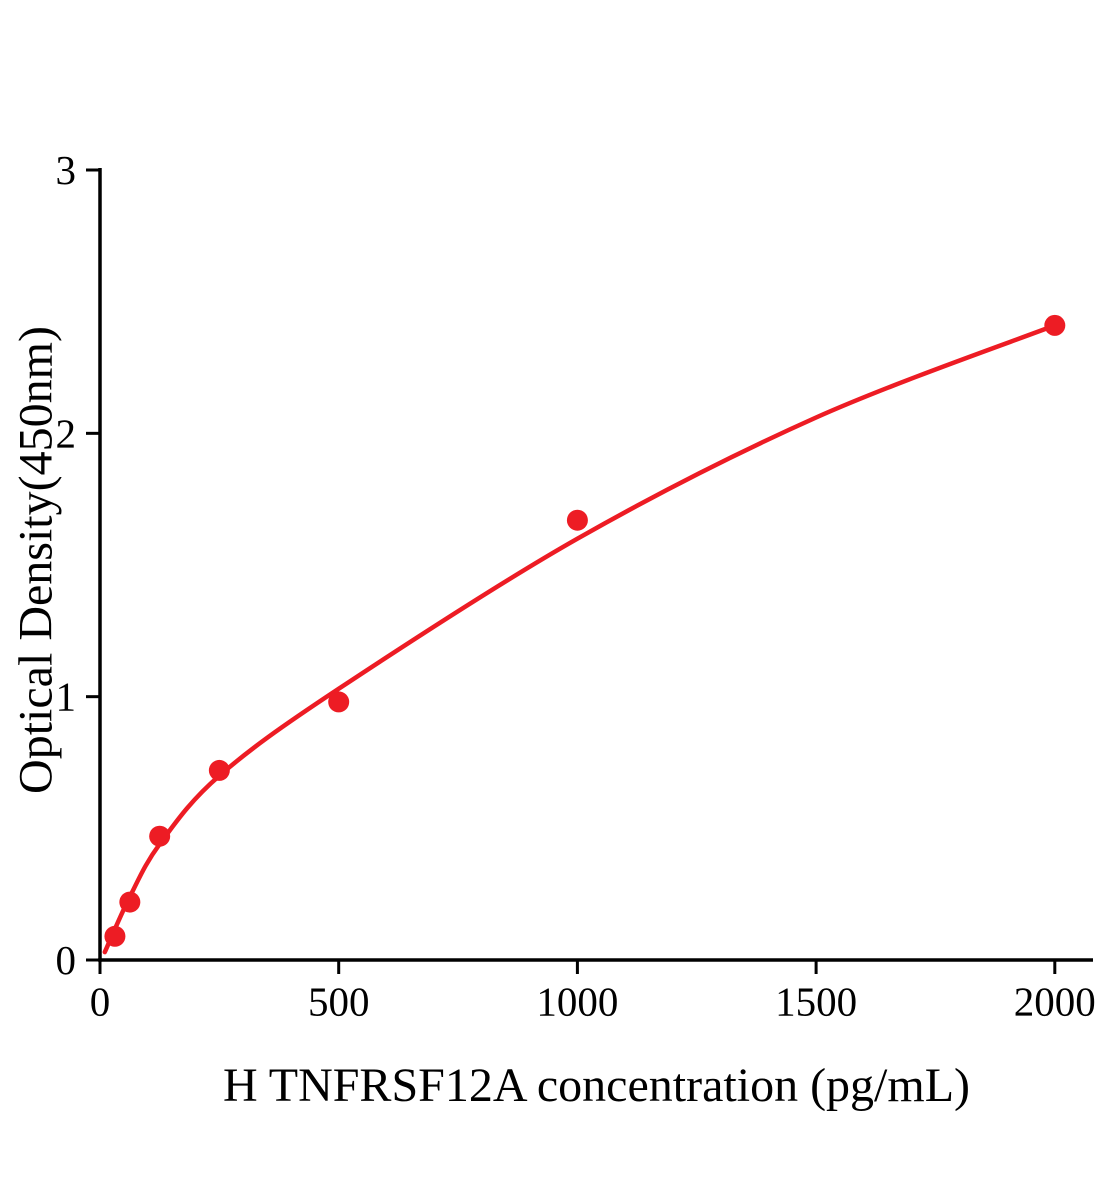  Describe the element at coordinates (339, 1002) in the screenshot. I see `x-tick-label: 500` at that location.